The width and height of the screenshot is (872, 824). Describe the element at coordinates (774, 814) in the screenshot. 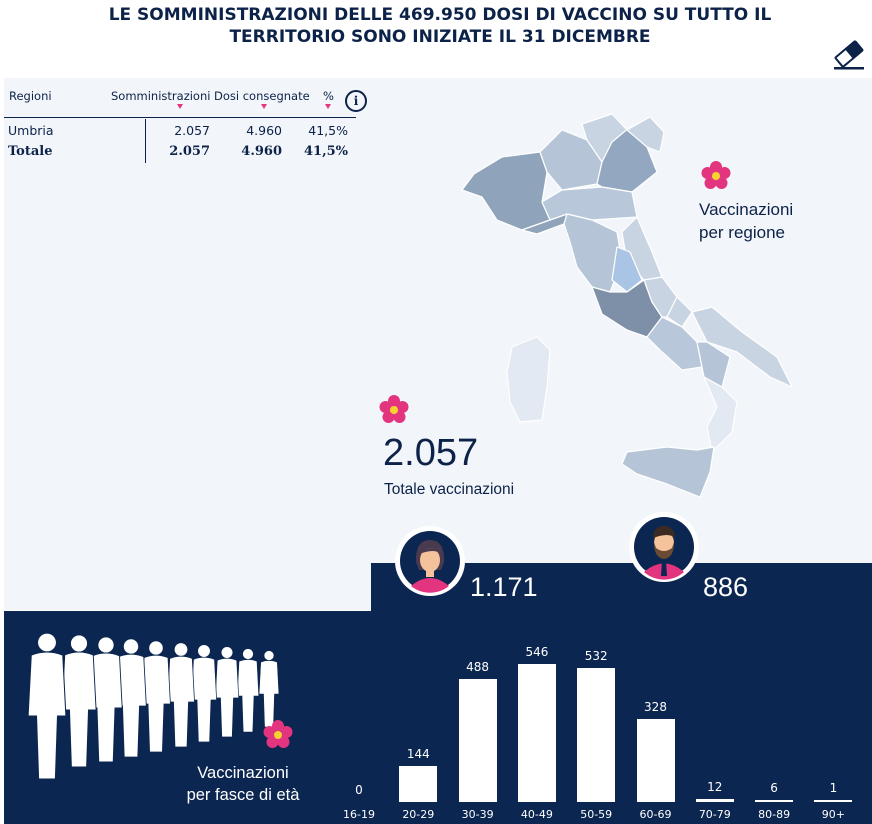

I see `age-bar-category-80-89: 80-89` at that location.